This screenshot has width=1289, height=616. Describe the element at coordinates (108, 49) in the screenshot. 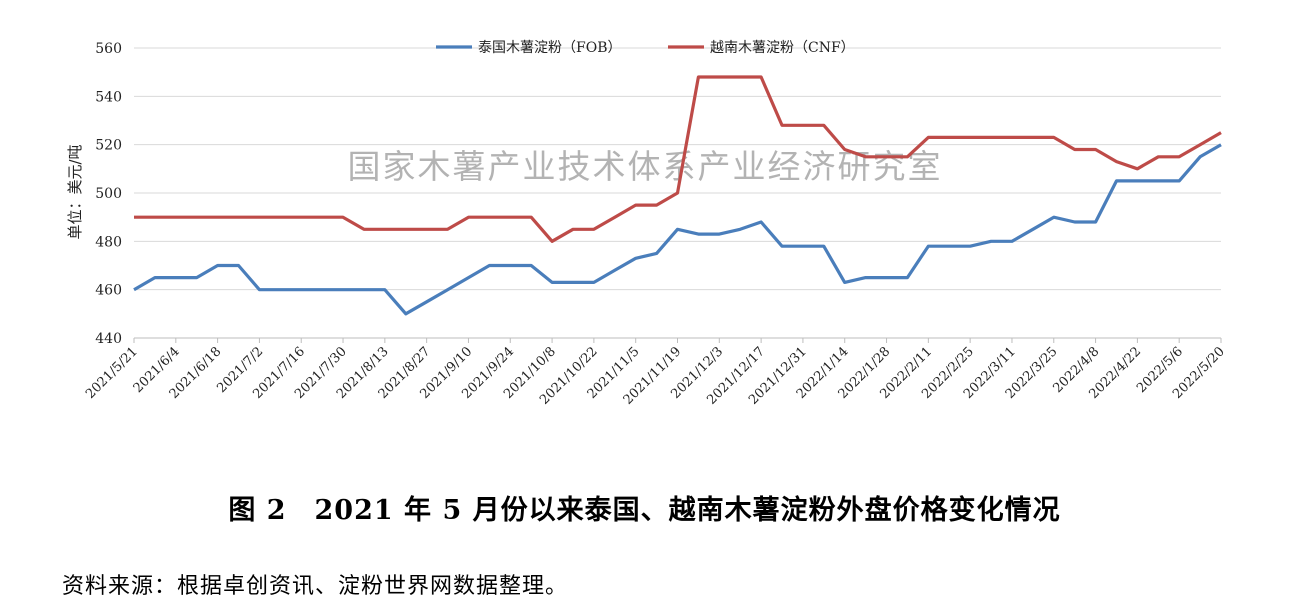

I see `y-tick-label: 560` at that location.